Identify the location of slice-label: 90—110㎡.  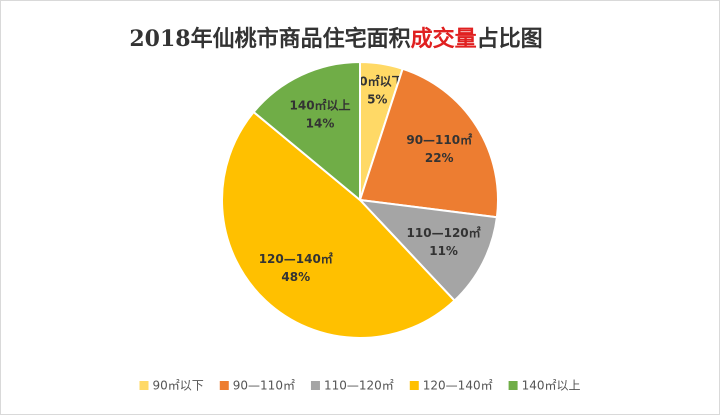
(439, 139).